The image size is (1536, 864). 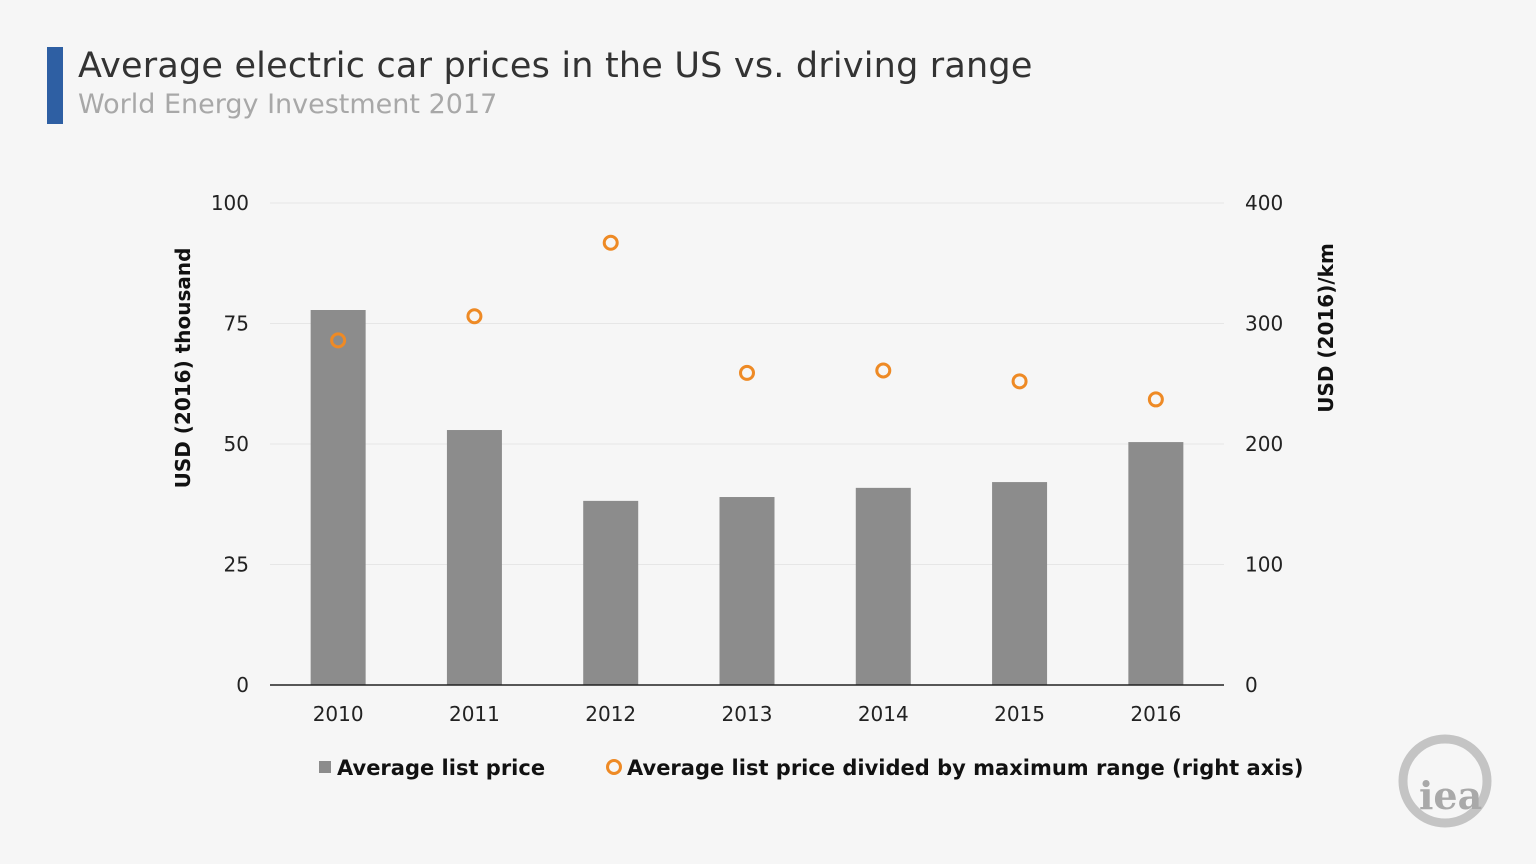 What do you see at coordinates (236, 565) in the screenshot?
I see `y-tick-label: 25` at bounding box center [236, 565].